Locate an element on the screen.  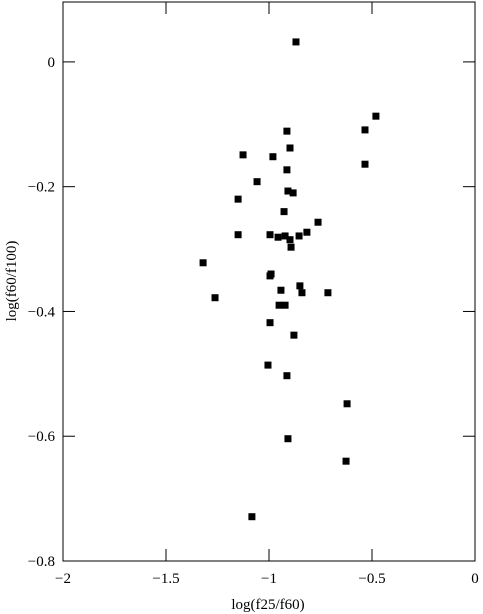
y-tick-label: −0.4 is located at coordinates (42, 312).